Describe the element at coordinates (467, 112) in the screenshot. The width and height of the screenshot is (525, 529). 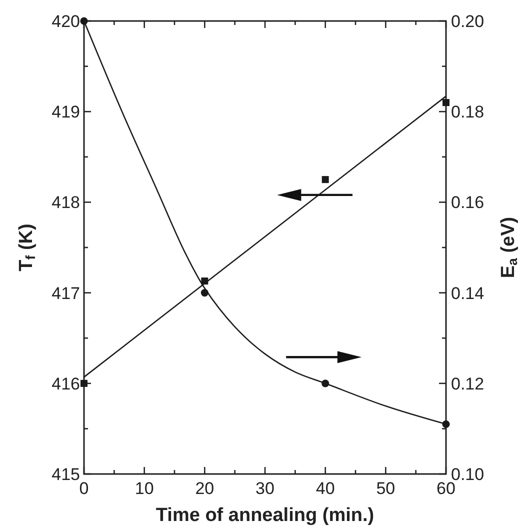
I see `y2-tick-label: 0.18` at that location.